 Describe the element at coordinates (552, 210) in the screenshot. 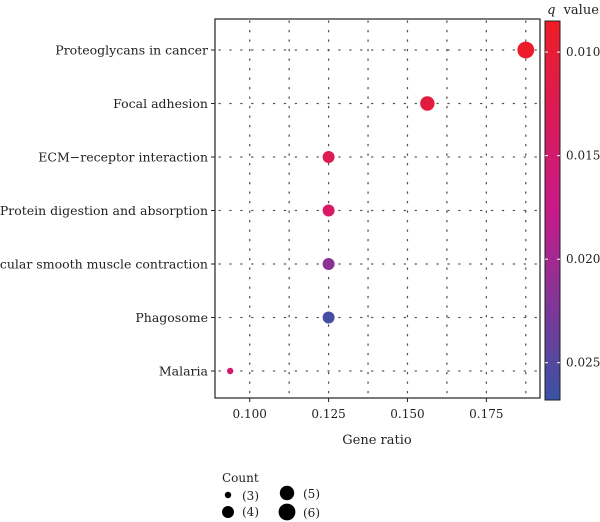

I see `q-value-colorbar` at that location.